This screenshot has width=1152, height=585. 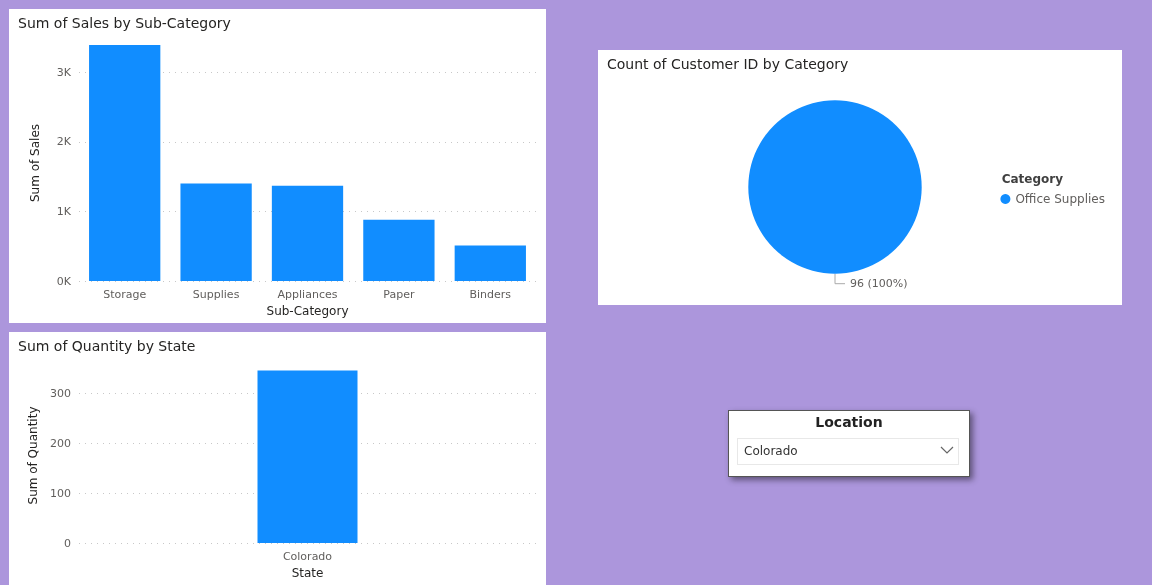 I want to click on y-tick-label: 3K, so click(x=64, y=72).